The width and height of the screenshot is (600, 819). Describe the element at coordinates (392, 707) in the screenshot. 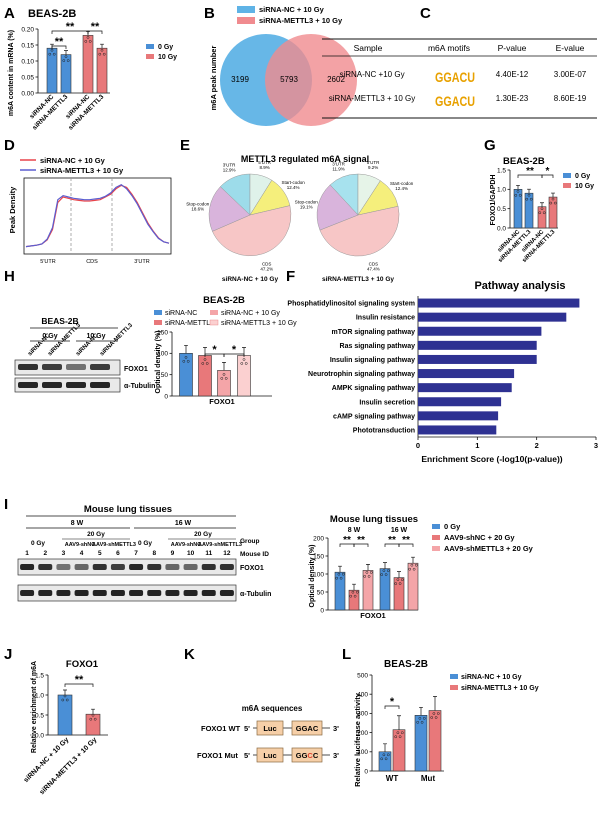

I see `panel-l-sig-0-bracket` at that location.